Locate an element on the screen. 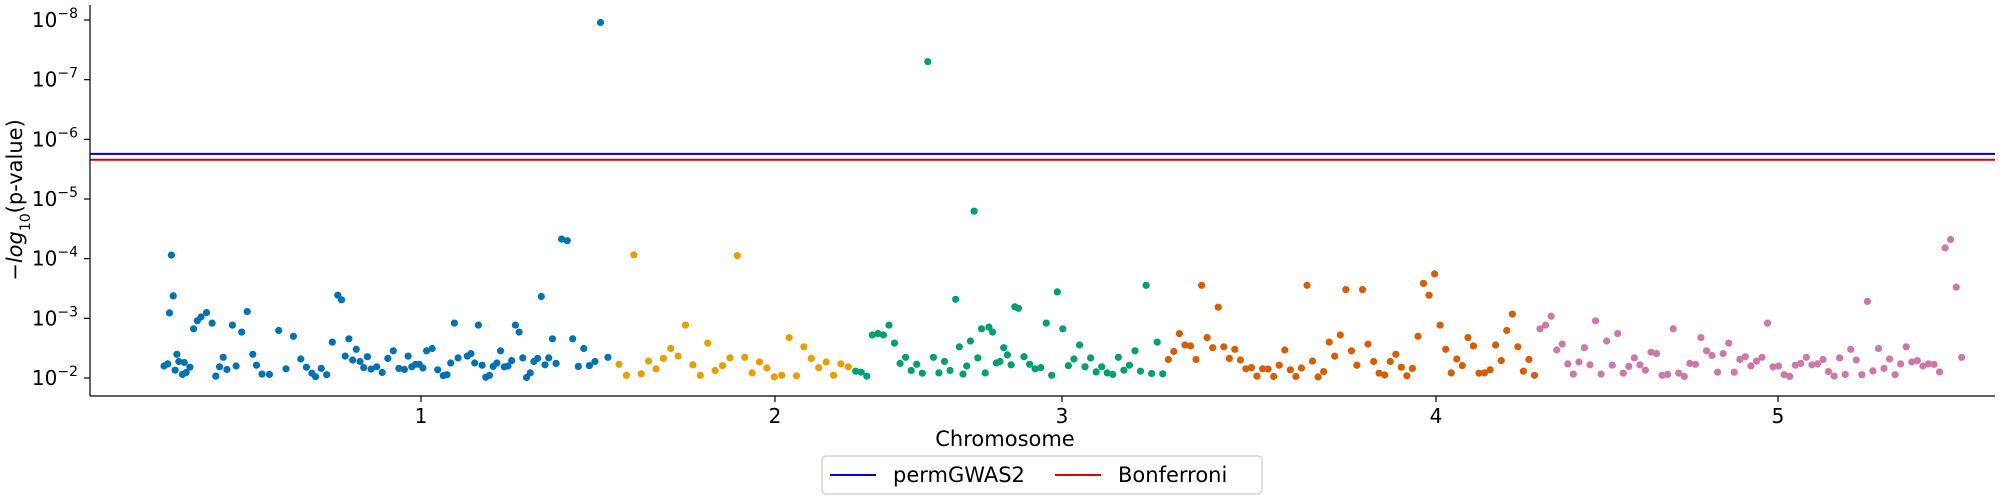  x-tick-label: 5 is located at coordinates (1778, 416).